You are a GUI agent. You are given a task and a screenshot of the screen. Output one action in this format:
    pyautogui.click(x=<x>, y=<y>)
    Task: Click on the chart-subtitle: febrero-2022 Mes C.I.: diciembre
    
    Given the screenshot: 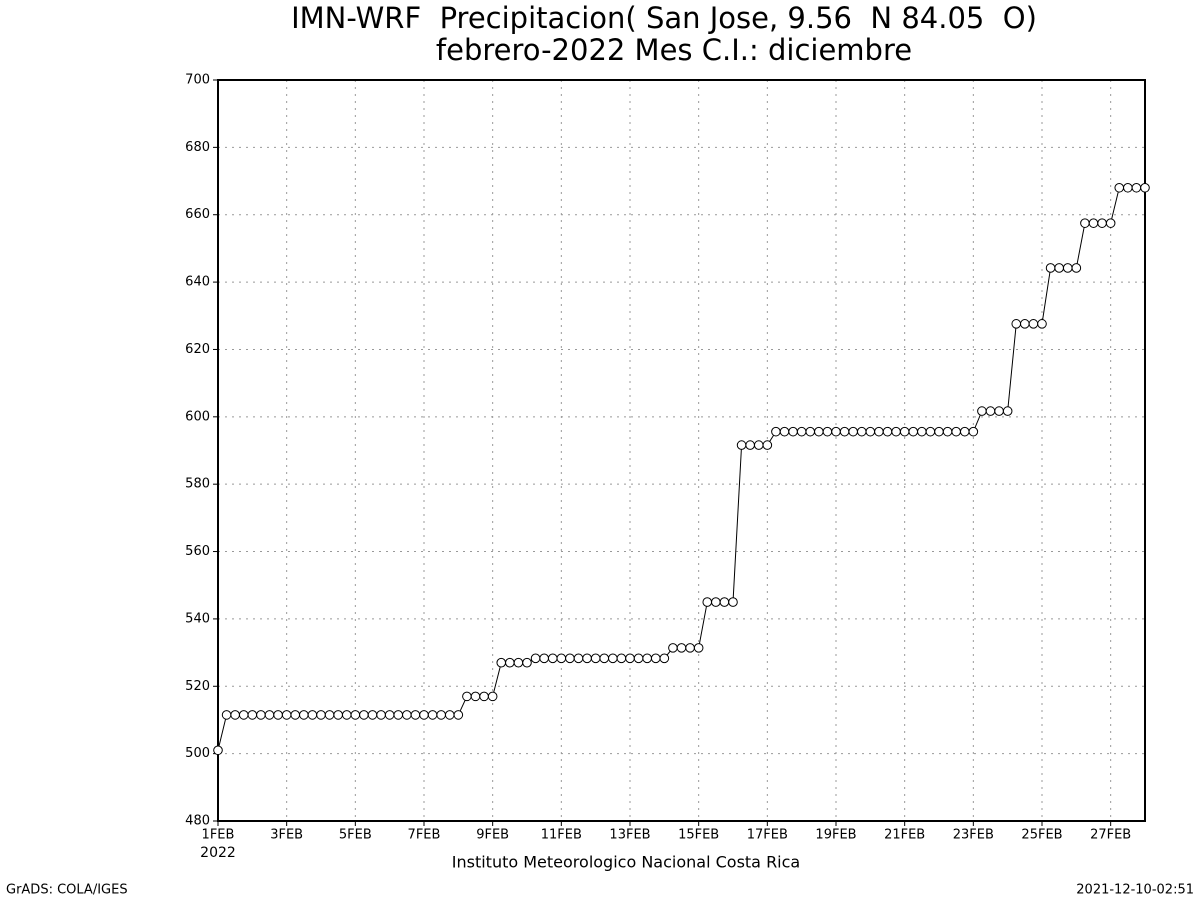 What is the action you would take?
    pyautogui.click(x=674, y=50)
    